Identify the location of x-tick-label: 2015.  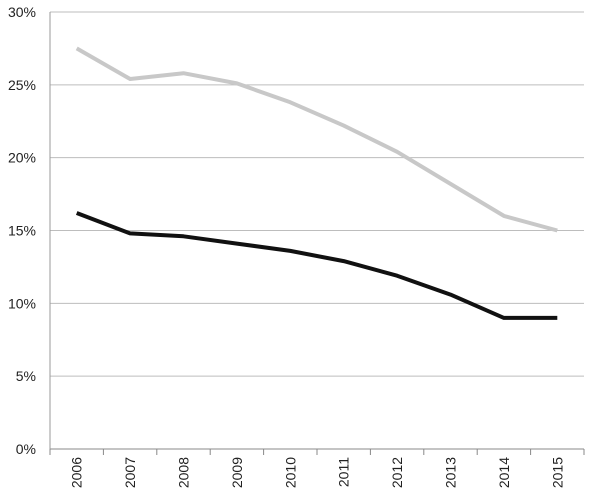
(557, 472).